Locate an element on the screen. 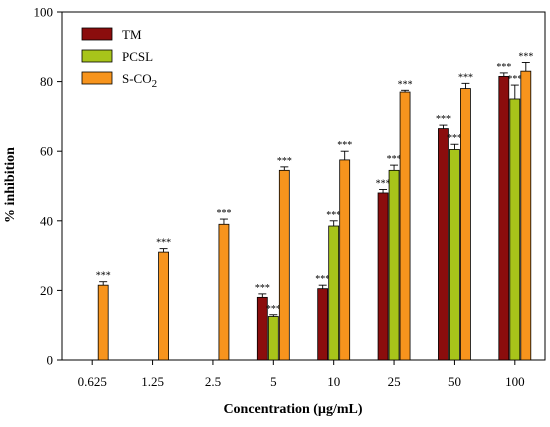 This screenshot has height=427, width=550. y-tick-label: 40 is located at coordinates (46, 220).